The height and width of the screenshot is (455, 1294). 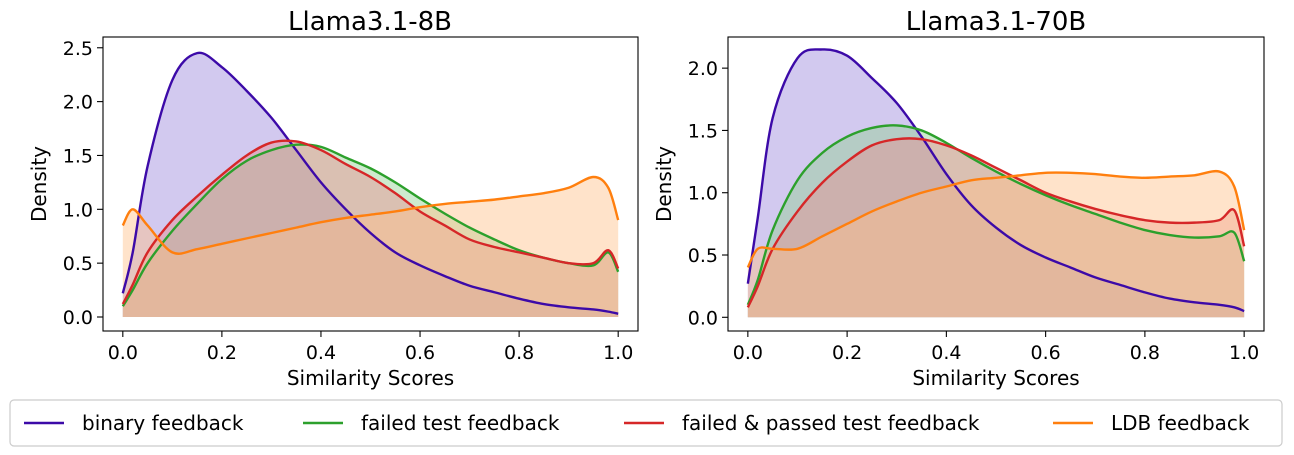 What do you see at coordinates (370, 215) in the screenshot?
I see `ldb-density-line` at bounding box center [370, 215].